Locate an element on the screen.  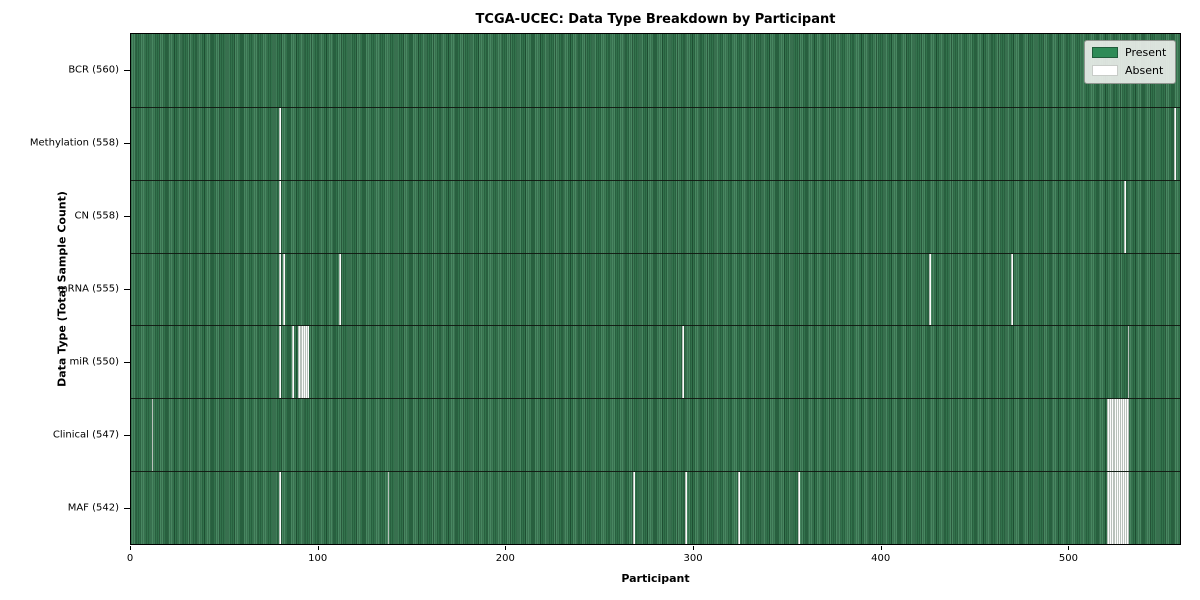
heatmap-row-cn is located at coordinates (655, 216).